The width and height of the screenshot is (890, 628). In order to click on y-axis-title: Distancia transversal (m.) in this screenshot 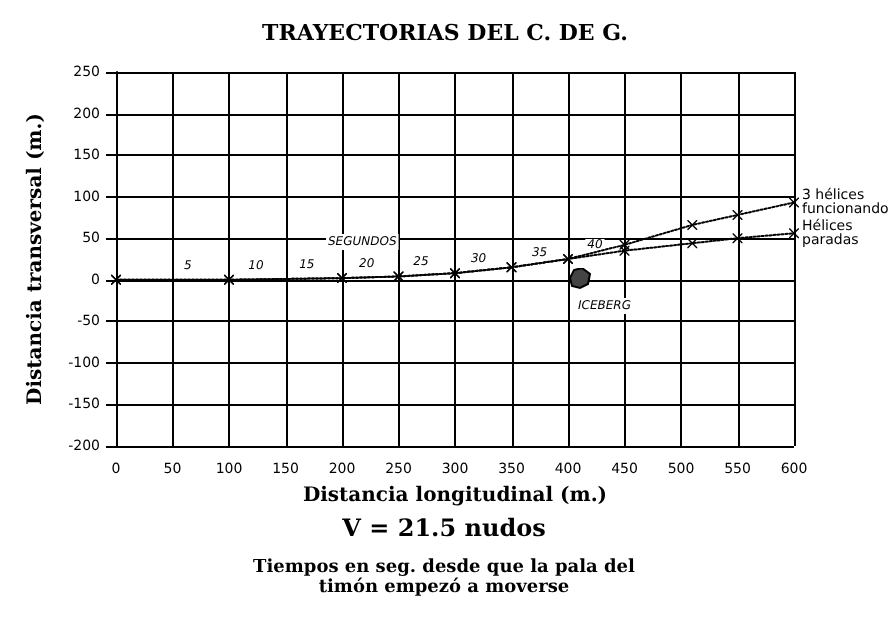, I will do `click(36, 259)`.